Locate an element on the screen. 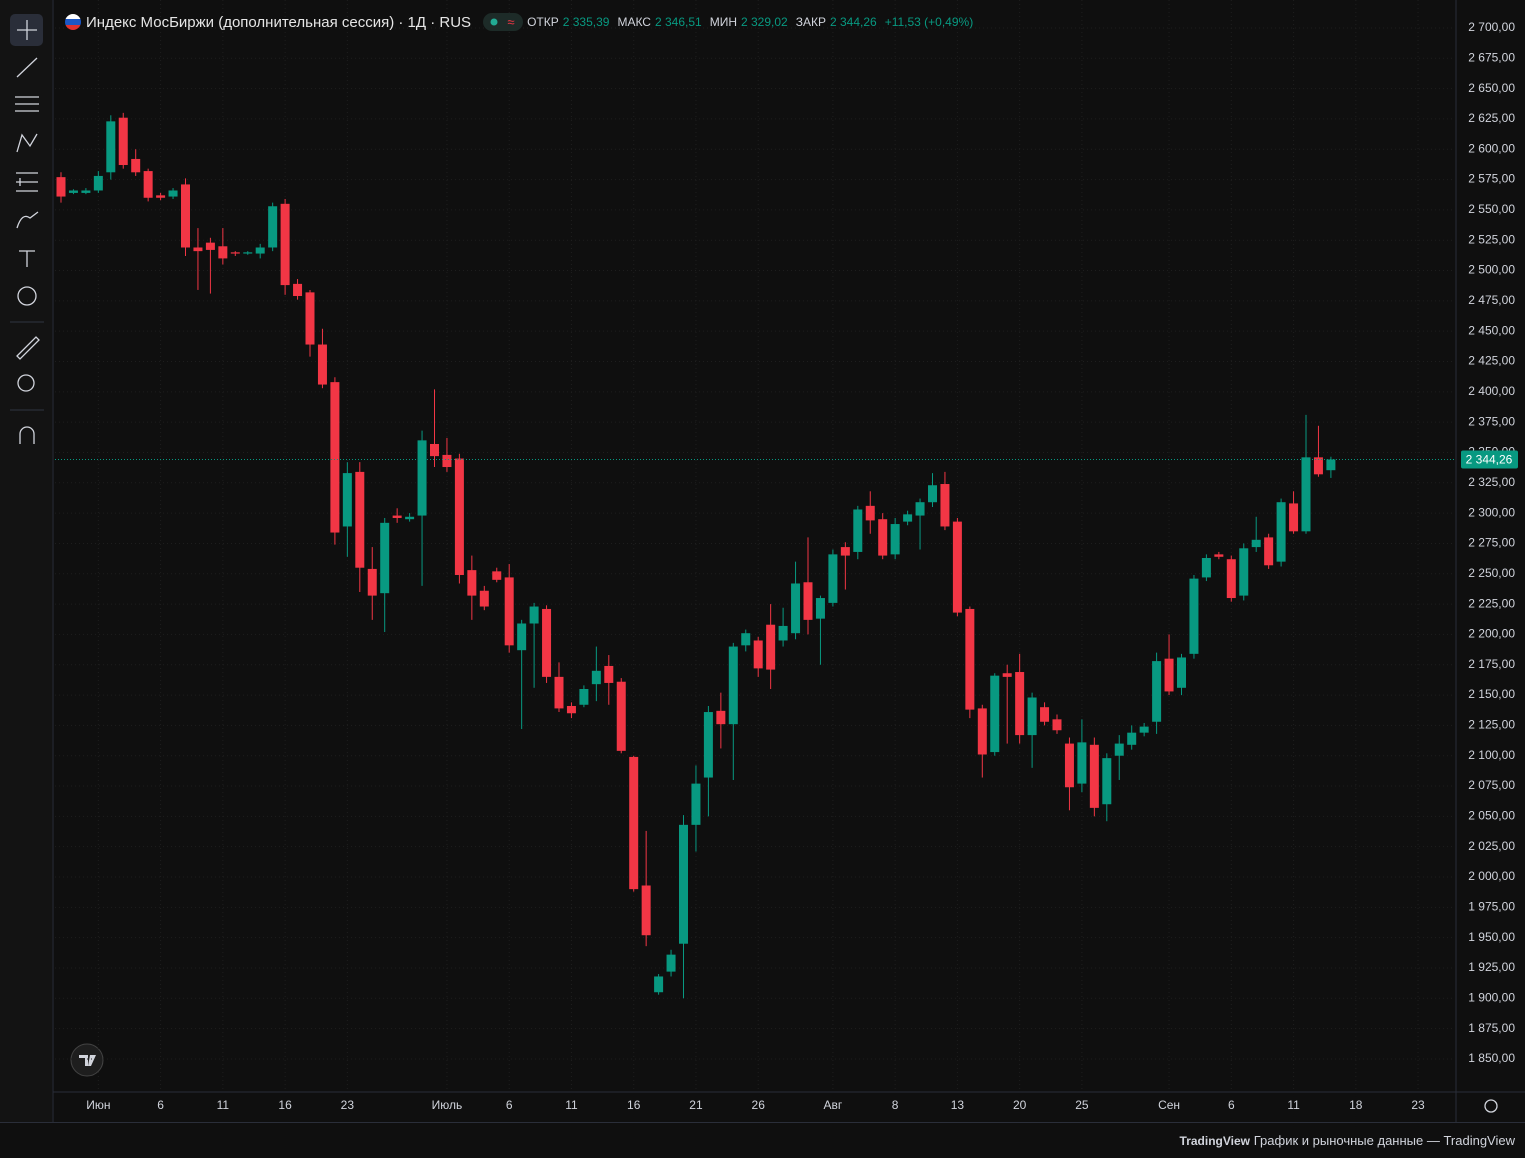 The width and height of the screenshot is (1525, 1158). close-label: ЗАКР is located at coordinates (810, 22).